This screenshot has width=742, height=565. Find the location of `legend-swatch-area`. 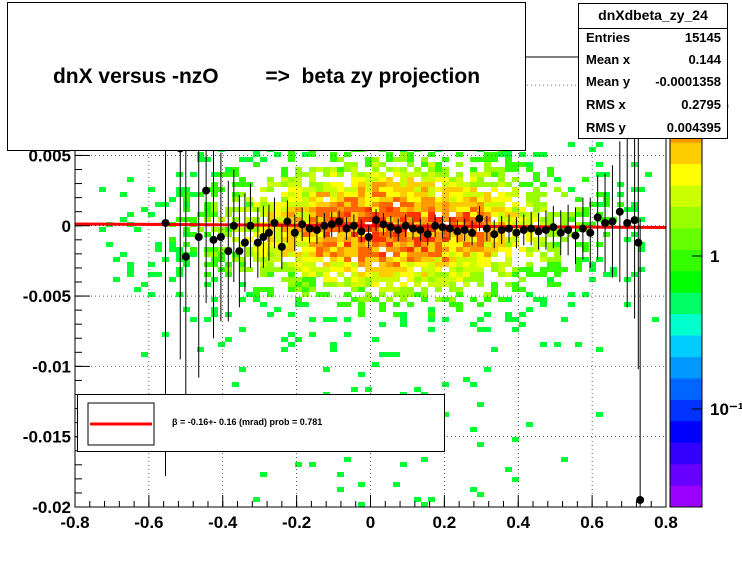

legend-swatch-area is located at coordinates (121, 424).